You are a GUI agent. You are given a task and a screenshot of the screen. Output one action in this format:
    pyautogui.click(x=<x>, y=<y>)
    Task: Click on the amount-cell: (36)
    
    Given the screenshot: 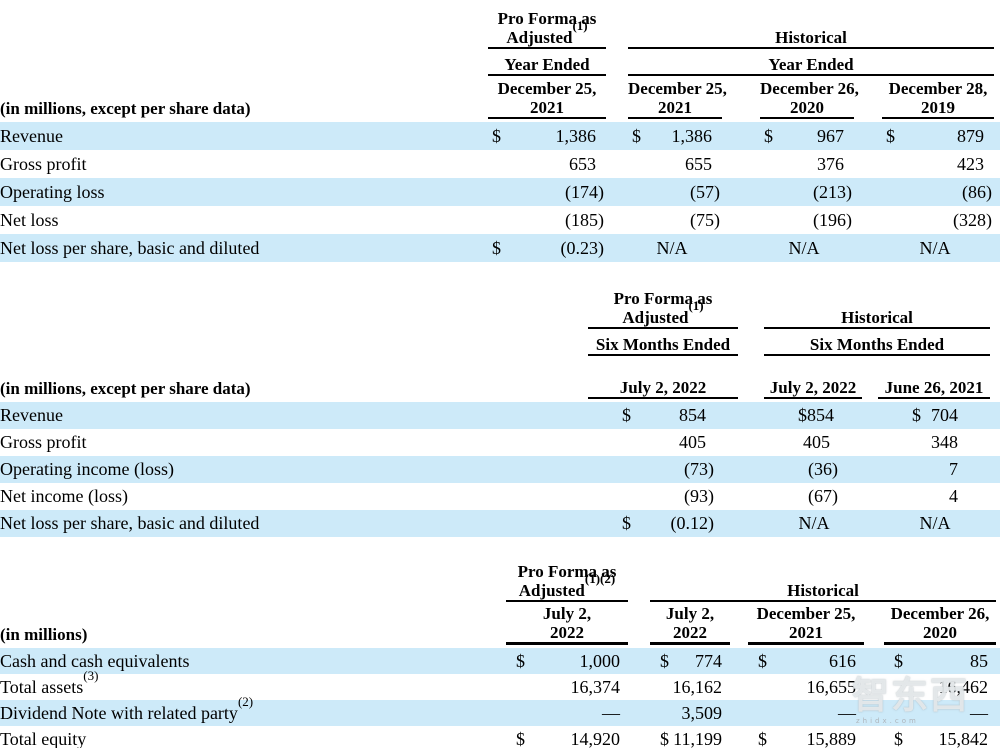 What is the action you would take?
    pyautogui.click(x=813, y=469)
    